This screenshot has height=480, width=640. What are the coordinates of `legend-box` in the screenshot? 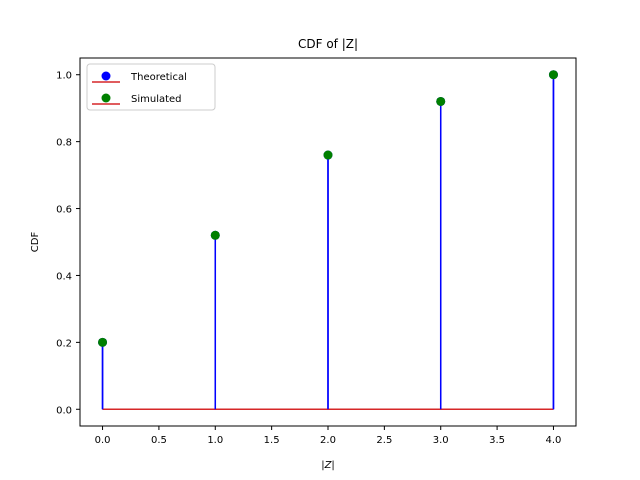 It's located at (151, 87).